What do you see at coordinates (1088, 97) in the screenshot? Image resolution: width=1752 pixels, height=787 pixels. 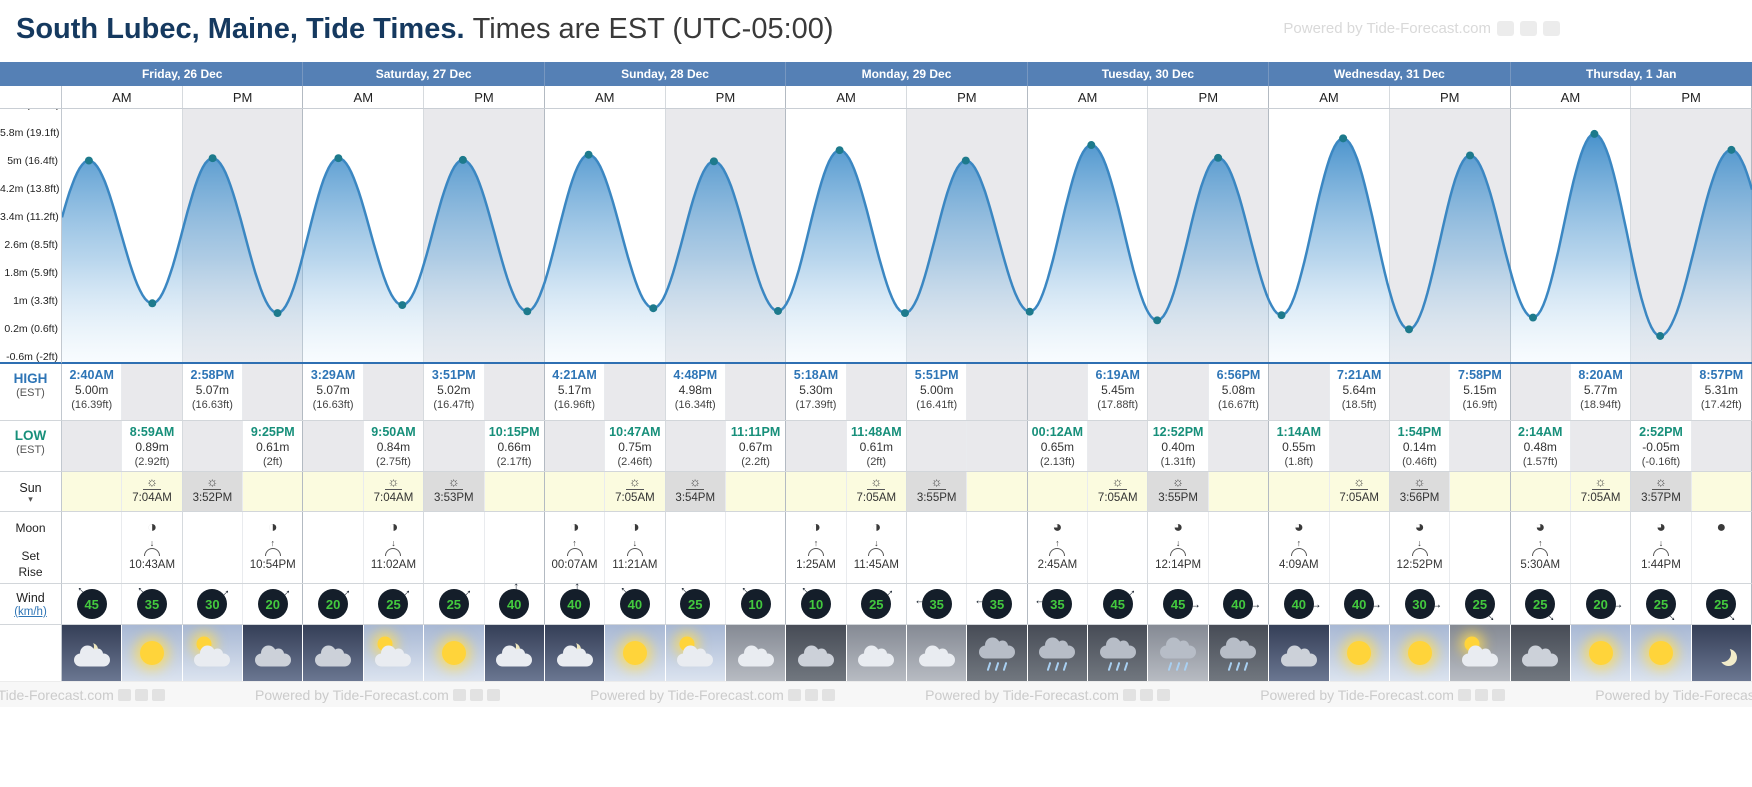 I see `ampm-label: AM` at bounding box center [1088, 97].